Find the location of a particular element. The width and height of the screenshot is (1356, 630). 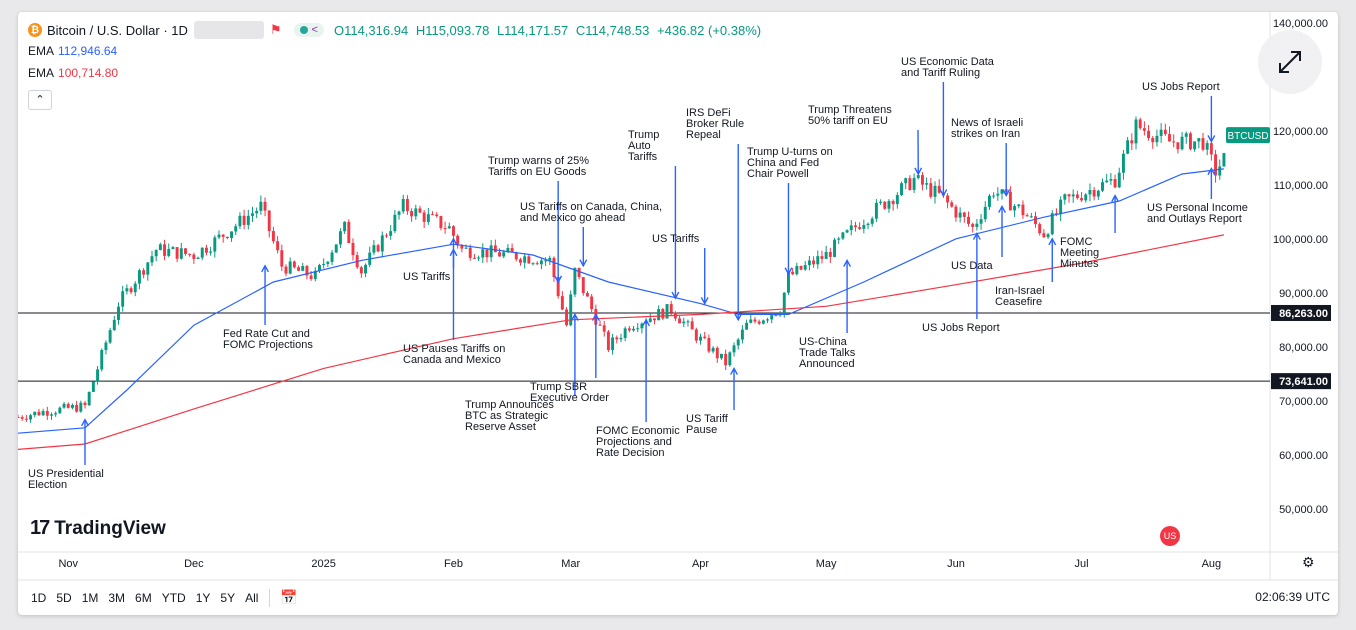

collapse-legend-button: ⌃ is located at coordinates (40, 100).